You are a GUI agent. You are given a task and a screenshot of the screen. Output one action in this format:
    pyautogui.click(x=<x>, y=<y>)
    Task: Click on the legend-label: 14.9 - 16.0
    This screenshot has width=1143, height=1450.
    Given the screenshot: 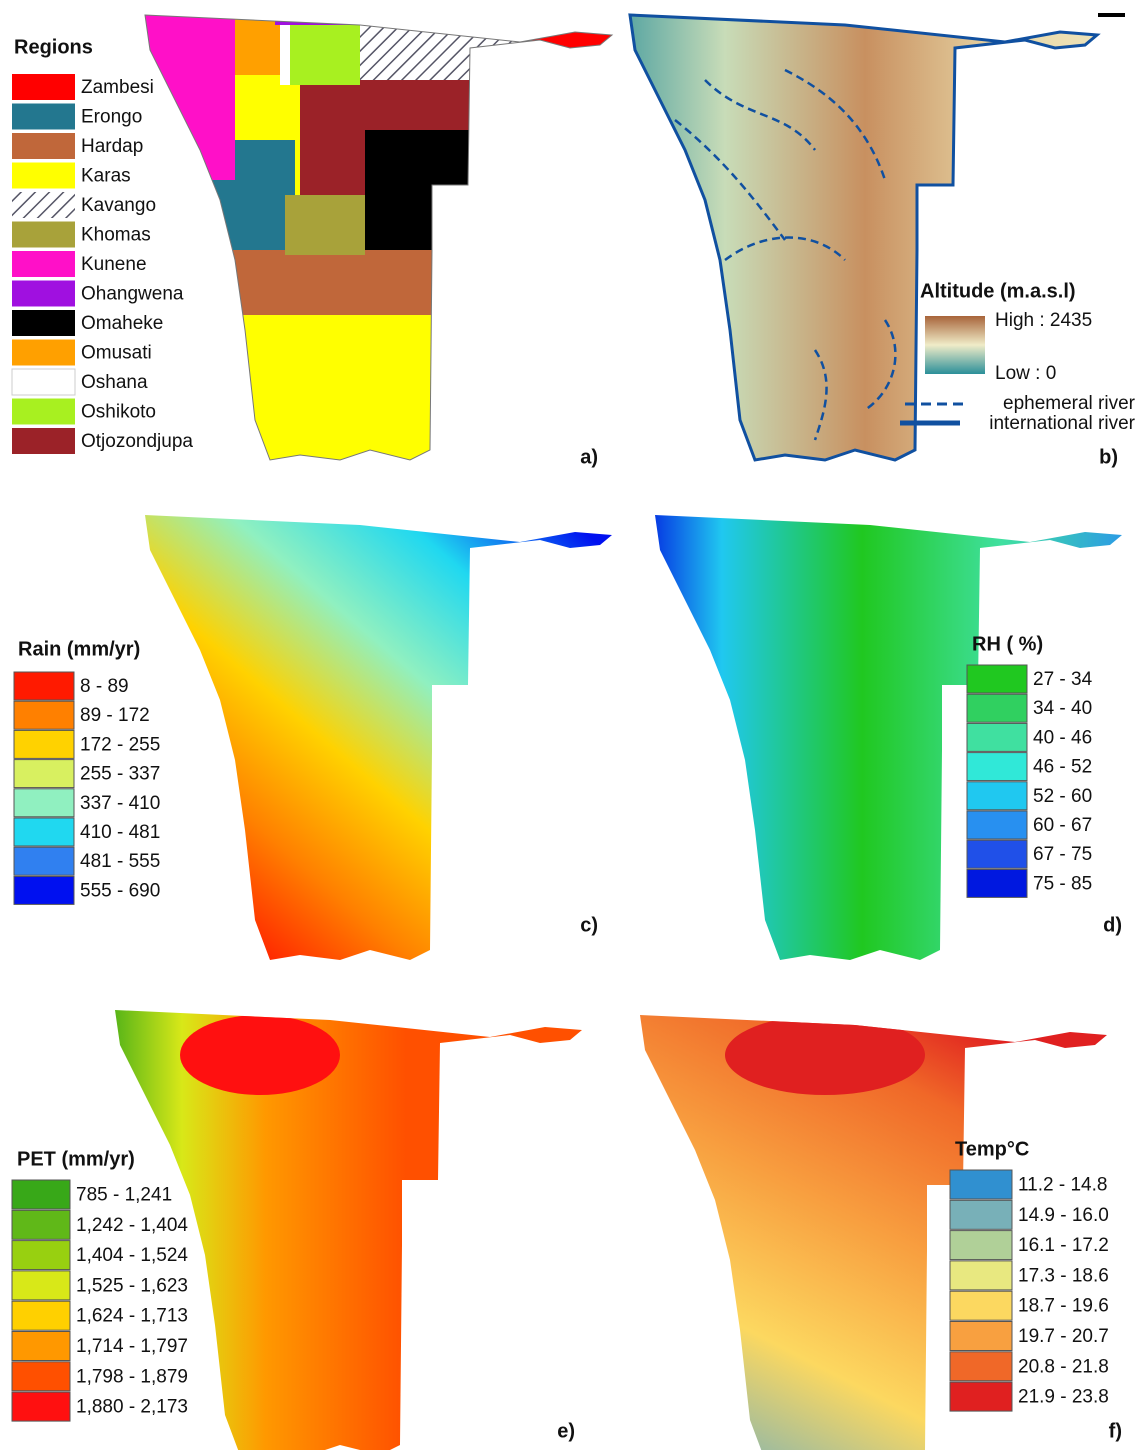 What is the action you would take?
    pyautogui.click(x=1063, y=1215)
    